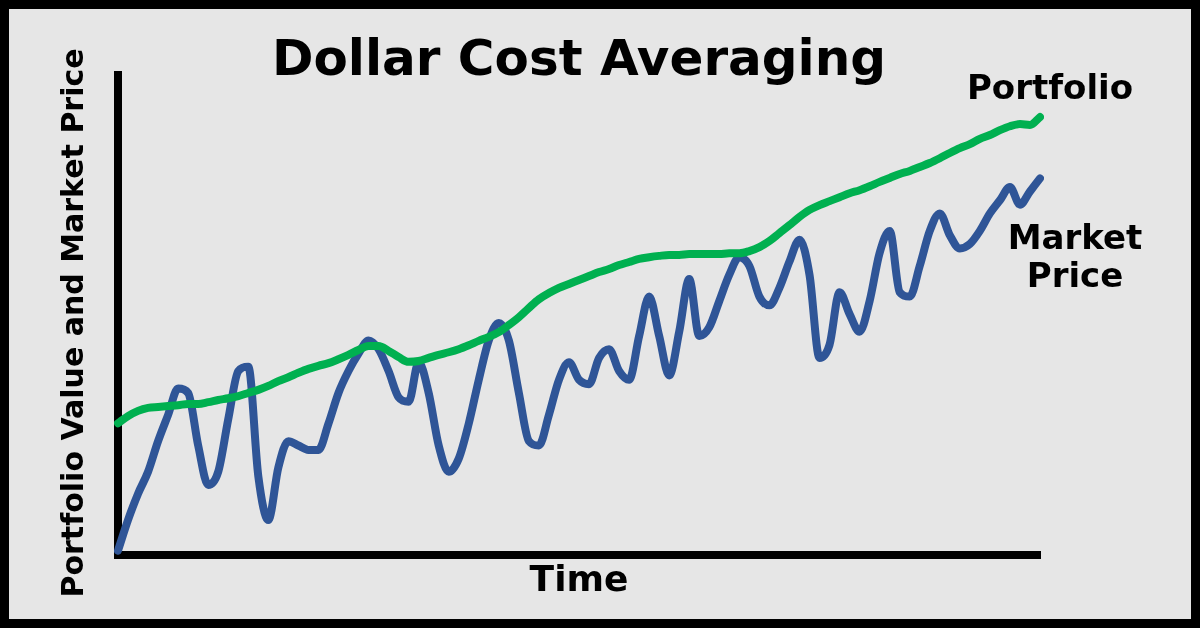 This screenshot has height=628, width=1200. I want to click on series-label: Market Price, so click(1075, 256).